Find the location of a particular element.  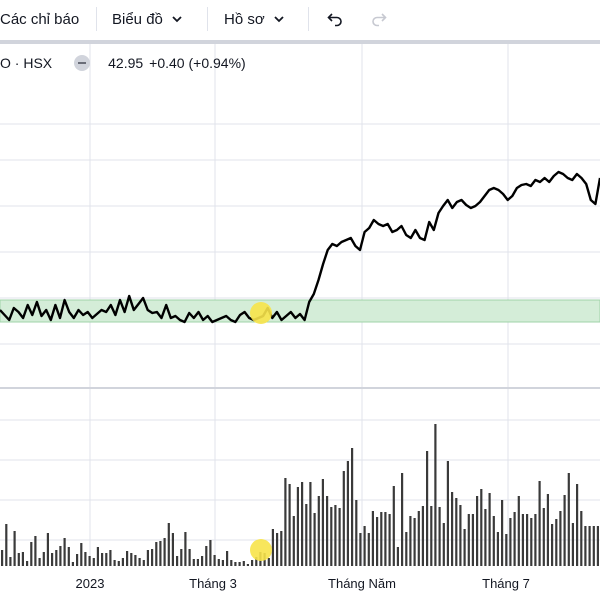

undo-button is located at coordinates (335, 19).